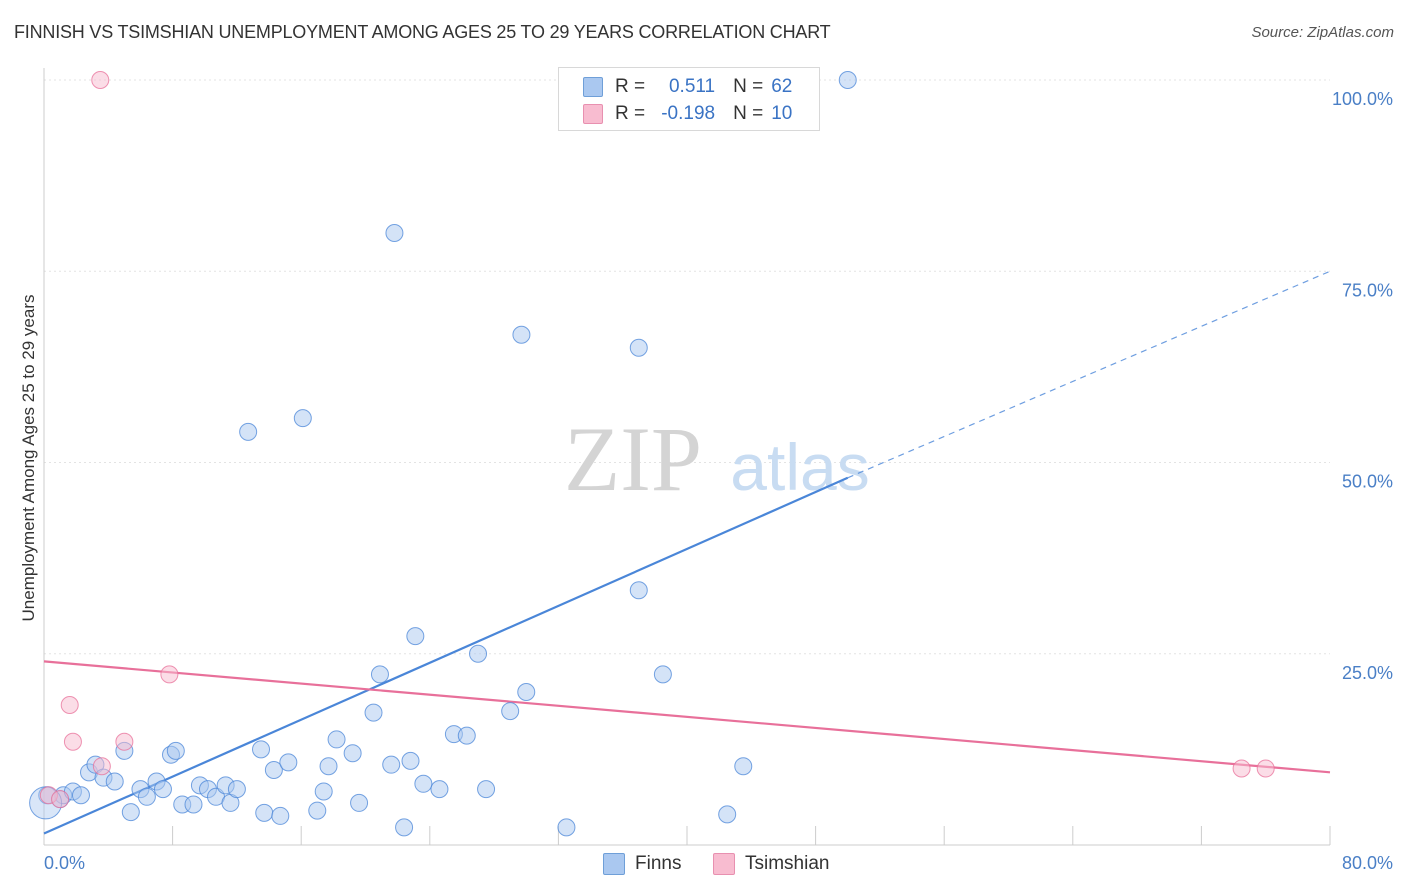 This screenshot has height=892, width=1406. Describe the element at coordinates (593, 87) in the screenshot. I see `legend-swatch-finns` at that location.